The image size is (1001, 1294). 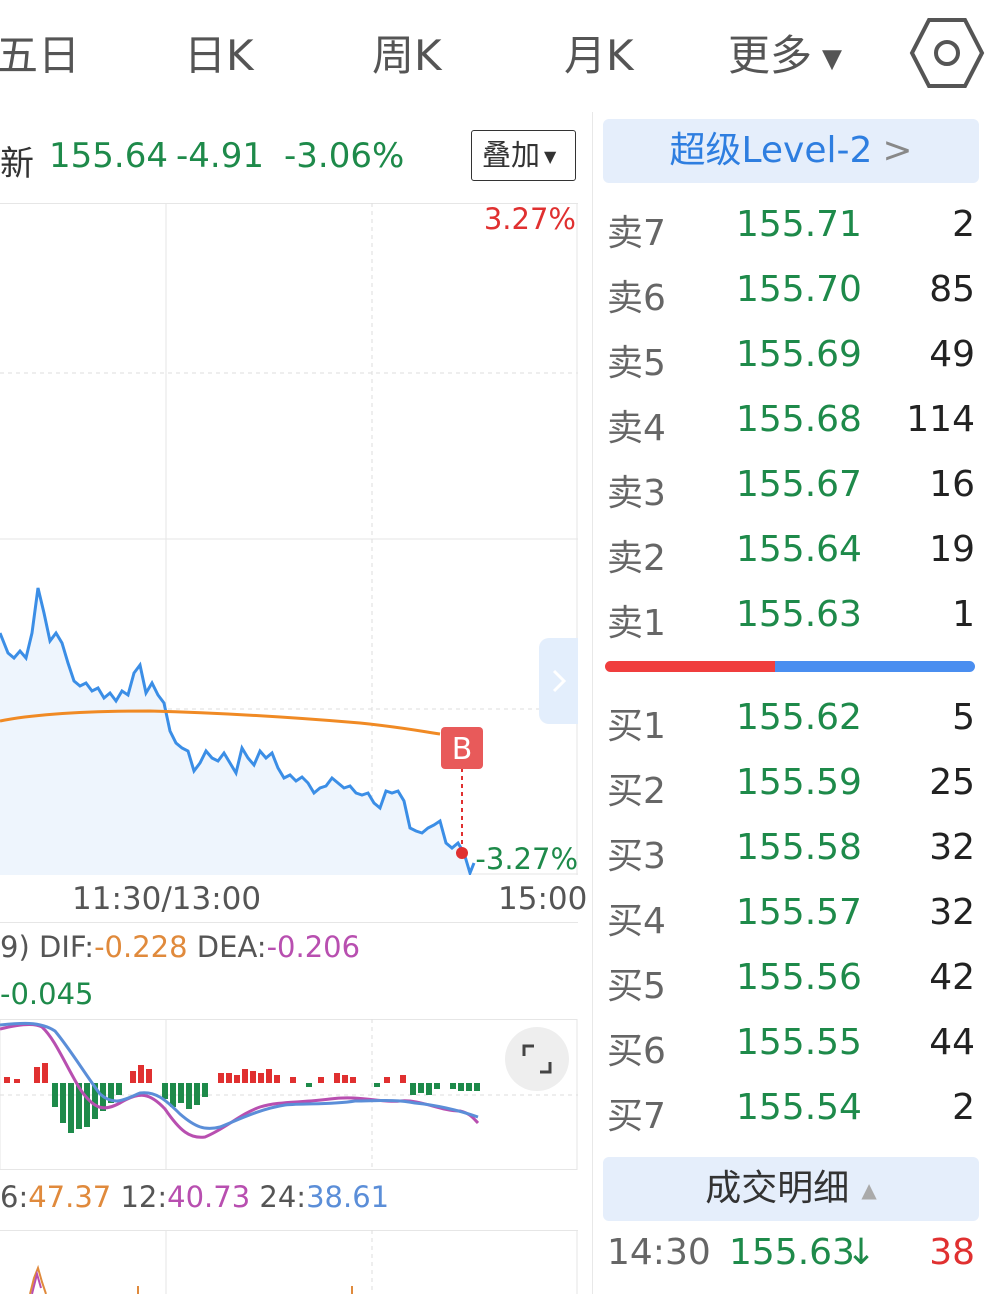 I want to click on rsi24-value: 38.61, so click(x=348, y=1197).